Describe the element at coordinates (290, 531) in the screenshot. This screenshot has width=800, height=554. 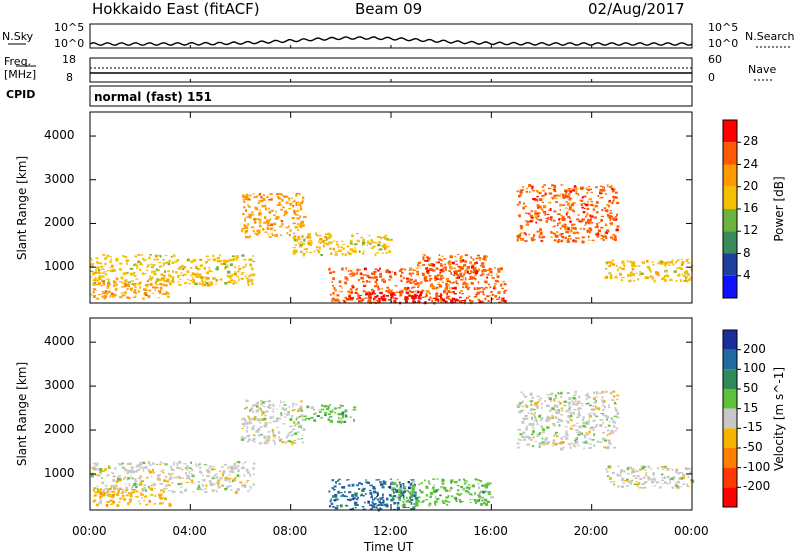
I see `xtick-label-2: 08:00` at that location.